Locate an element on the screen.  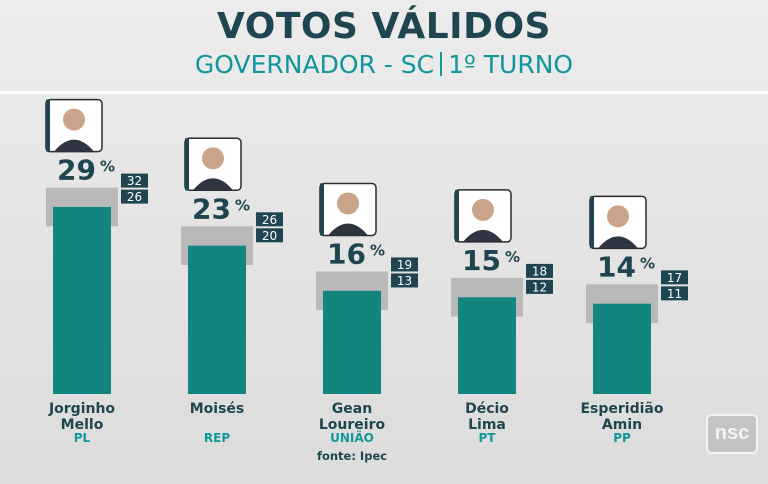
candidate-name: Décio is located at coordinates (487, 409).